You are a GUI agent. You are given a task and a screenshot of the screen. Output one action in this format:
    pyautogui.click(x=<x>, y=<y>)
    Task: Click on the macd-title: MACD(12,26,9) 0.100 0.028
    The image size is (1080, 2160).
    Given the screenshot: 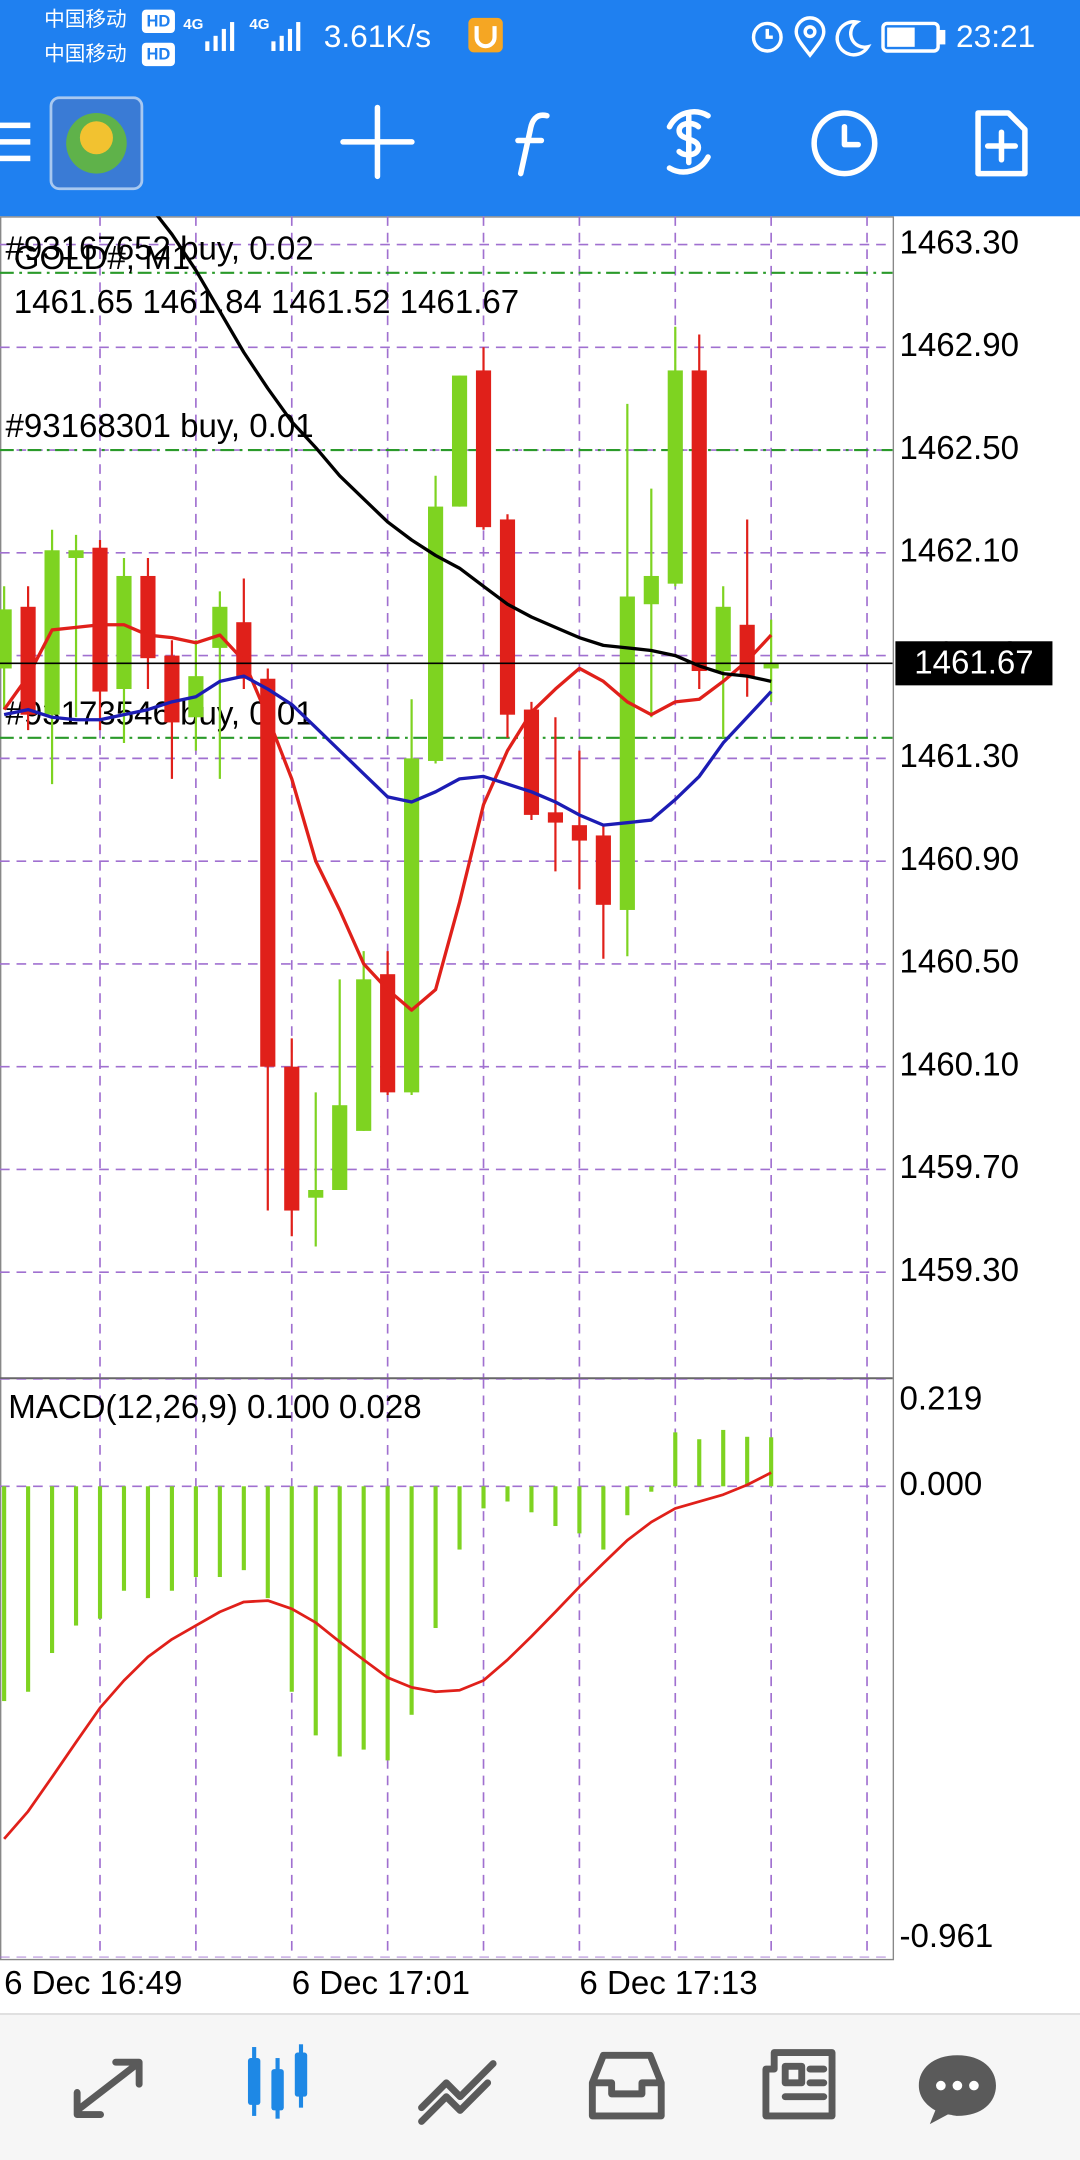 What is the action you would take?
    pyautogui.click(x=214, y=1407)
    